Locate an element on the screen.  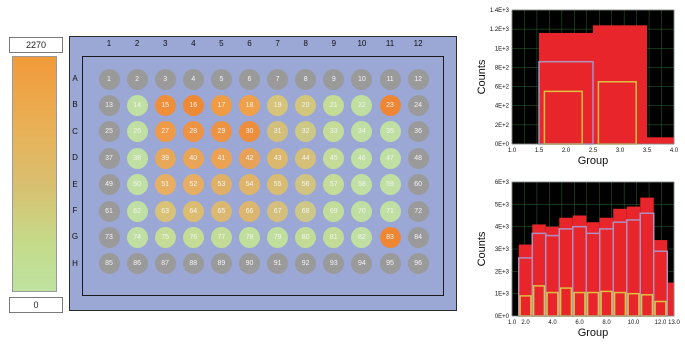
plate-well: 19 is located at coordinates (278, 105).